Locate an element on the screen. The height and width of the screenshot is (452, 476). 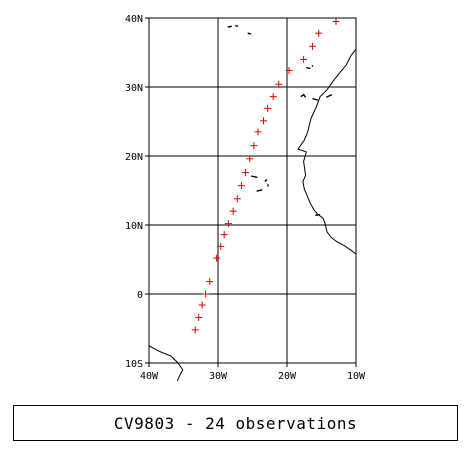
caption-text: CV9803 - 24 observations is located at coordinates (235, 423).